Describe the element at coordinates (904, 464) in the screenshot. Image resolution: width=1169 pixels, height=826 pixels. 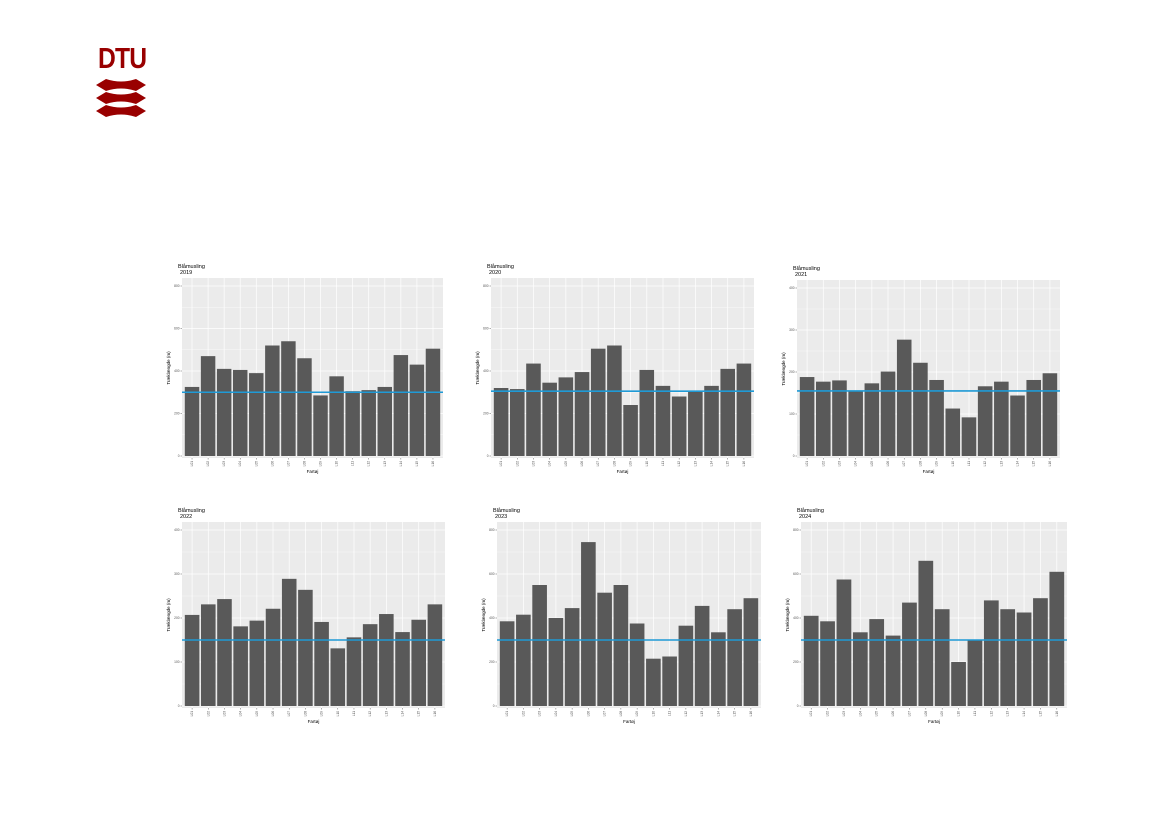
I see `x-tick-label: L07` at that location.